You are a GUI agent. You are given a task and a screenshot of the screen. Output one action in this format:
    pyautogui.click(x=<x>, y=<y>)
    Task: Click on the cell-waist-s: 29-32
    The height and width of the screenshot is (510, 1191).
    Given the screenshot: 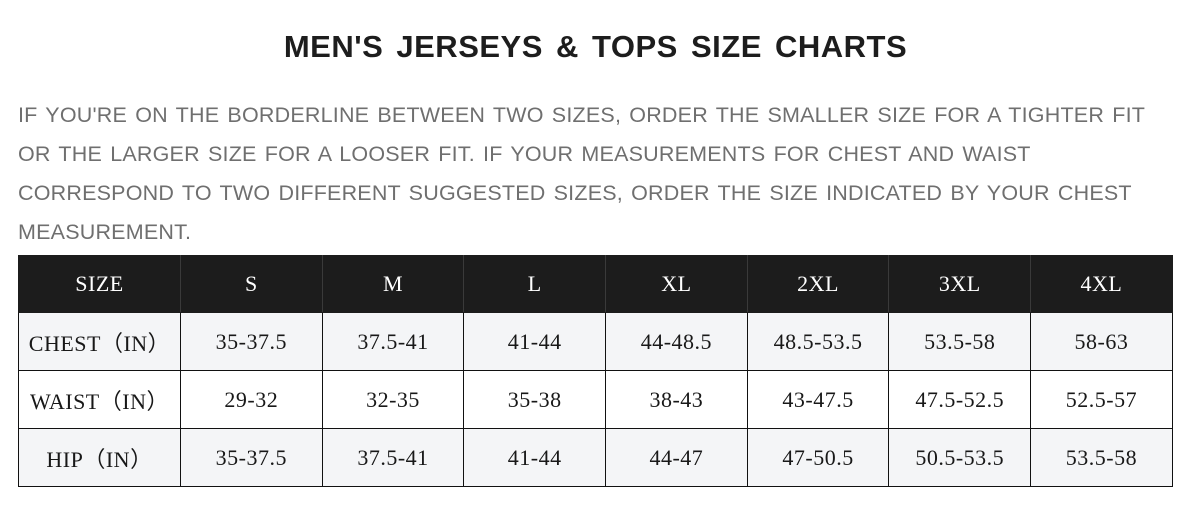 What is the action you would take?
    pyautogui.click(x=251, y=399)
    